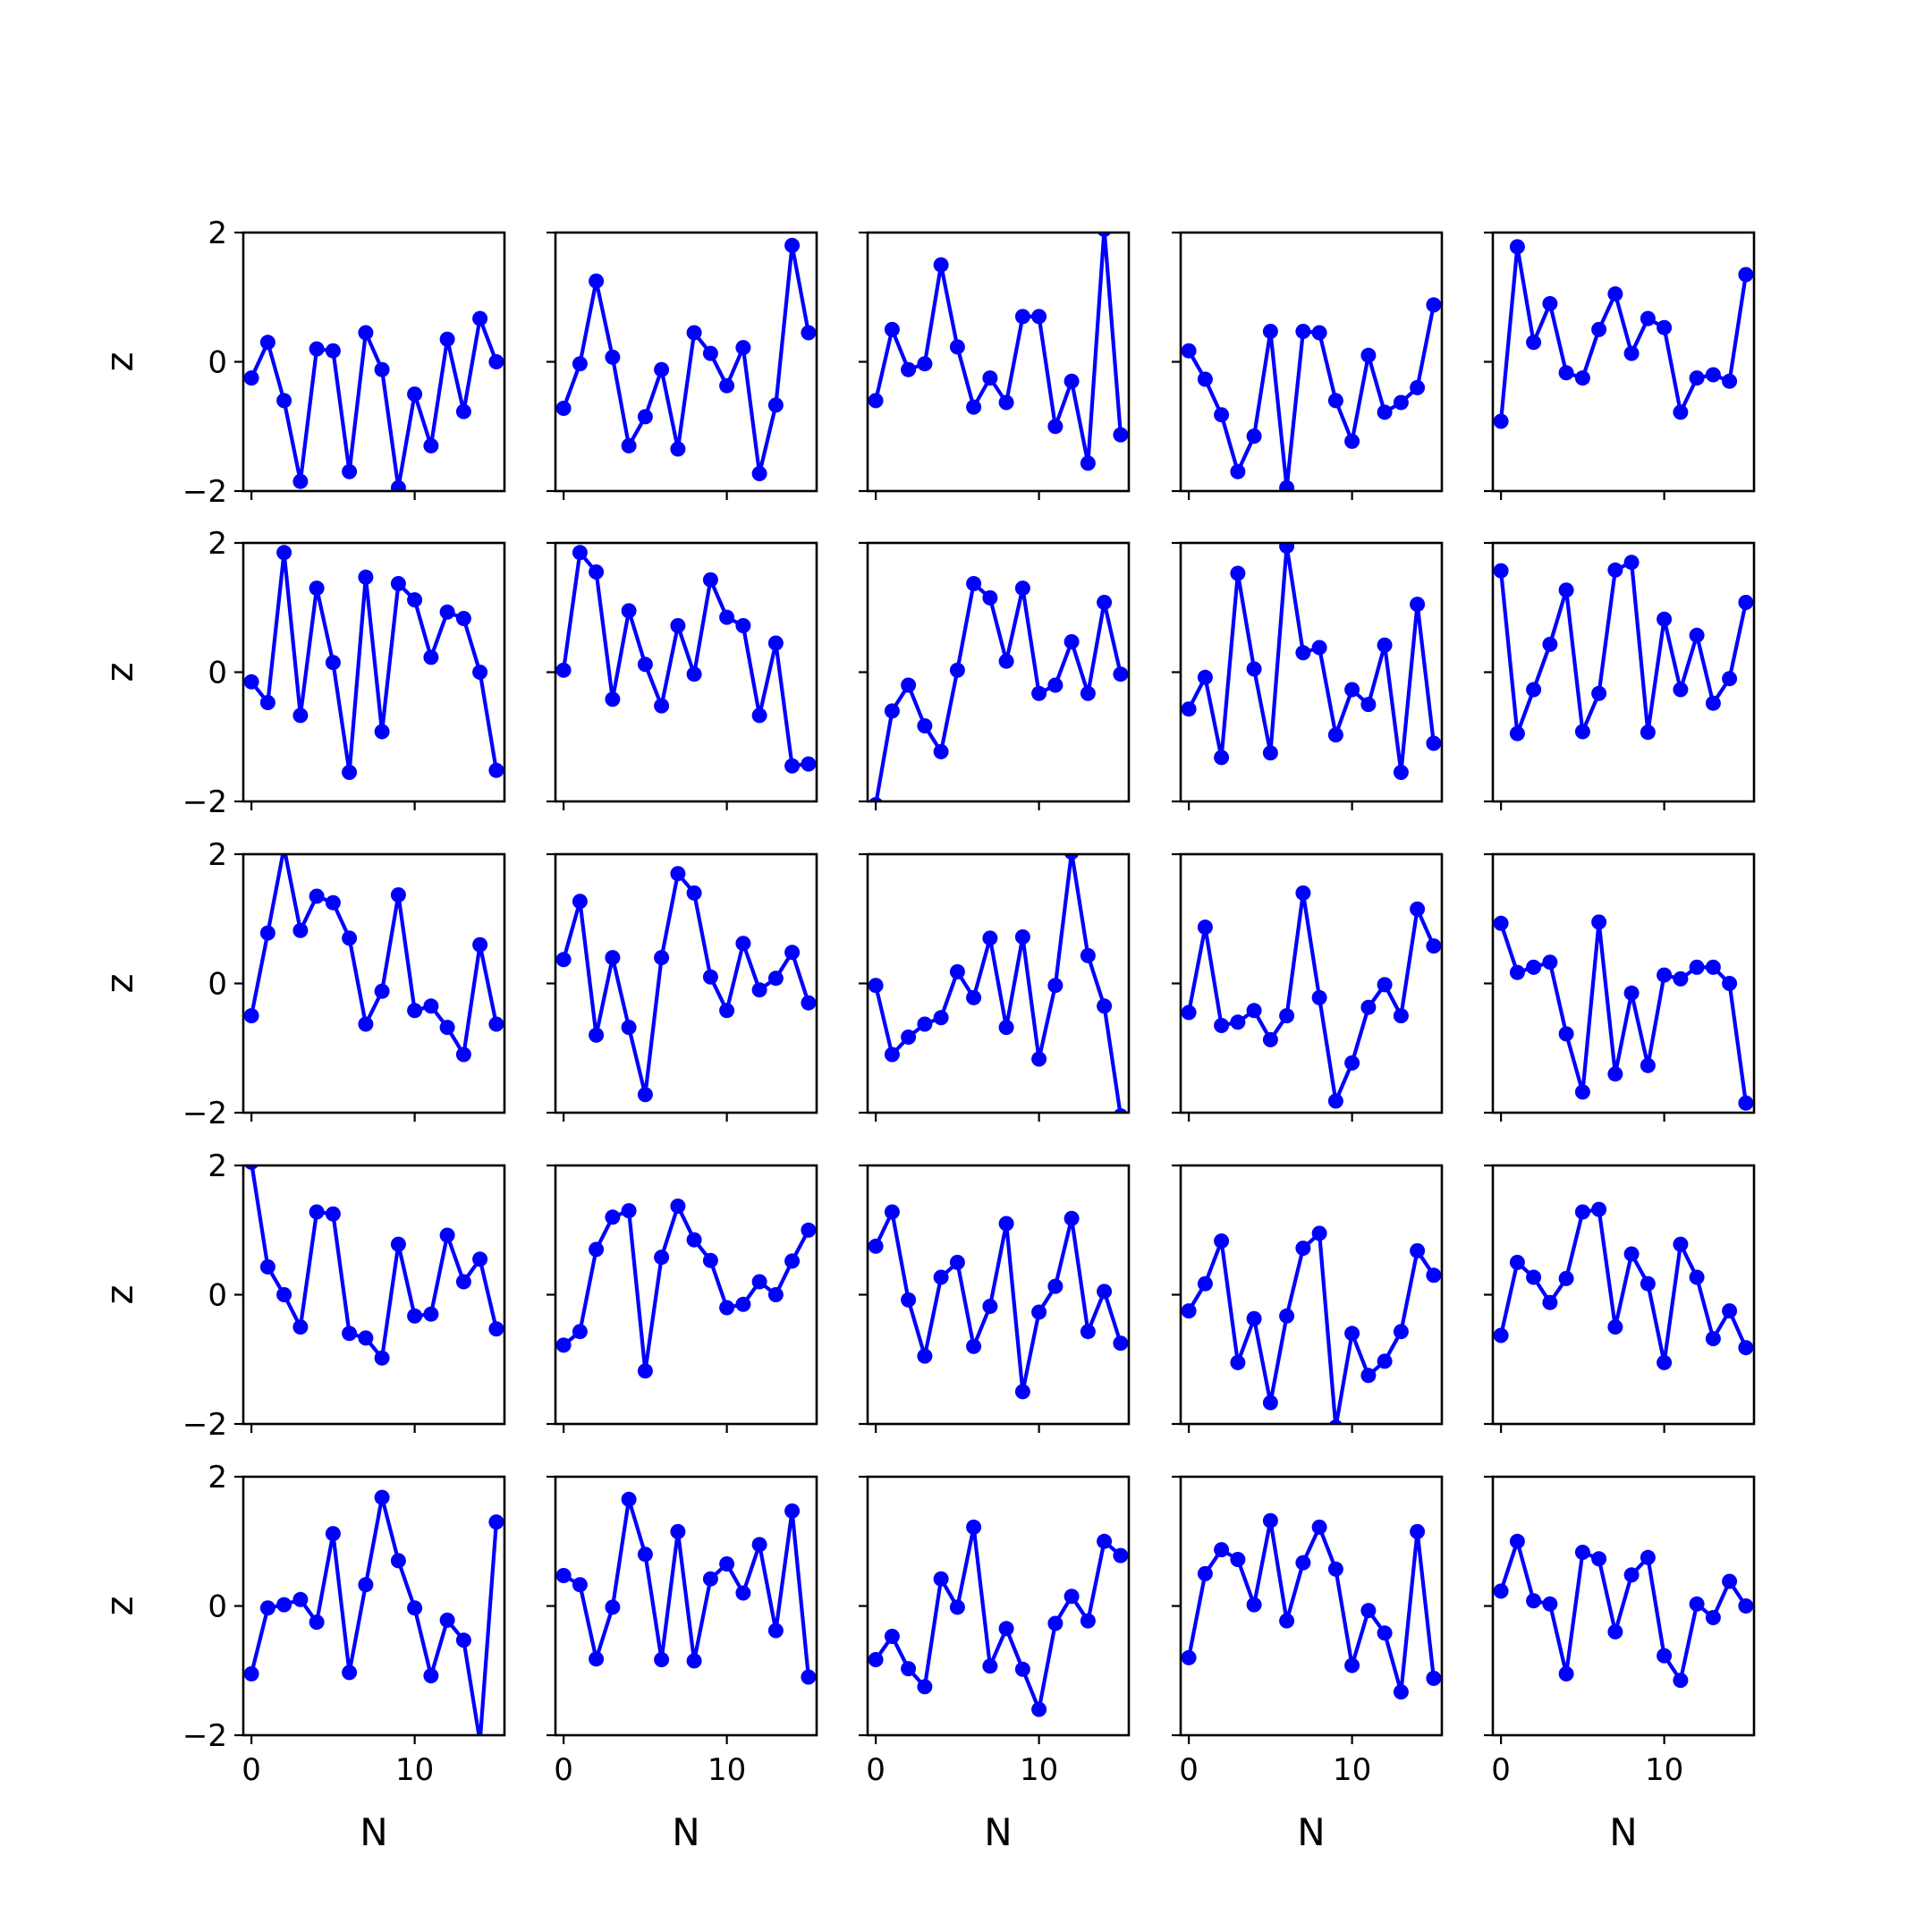  What do you see at coordinates (217, 363) in the screenshot?
I see `y-tick-label: 0` at bounding box center [217, 363].